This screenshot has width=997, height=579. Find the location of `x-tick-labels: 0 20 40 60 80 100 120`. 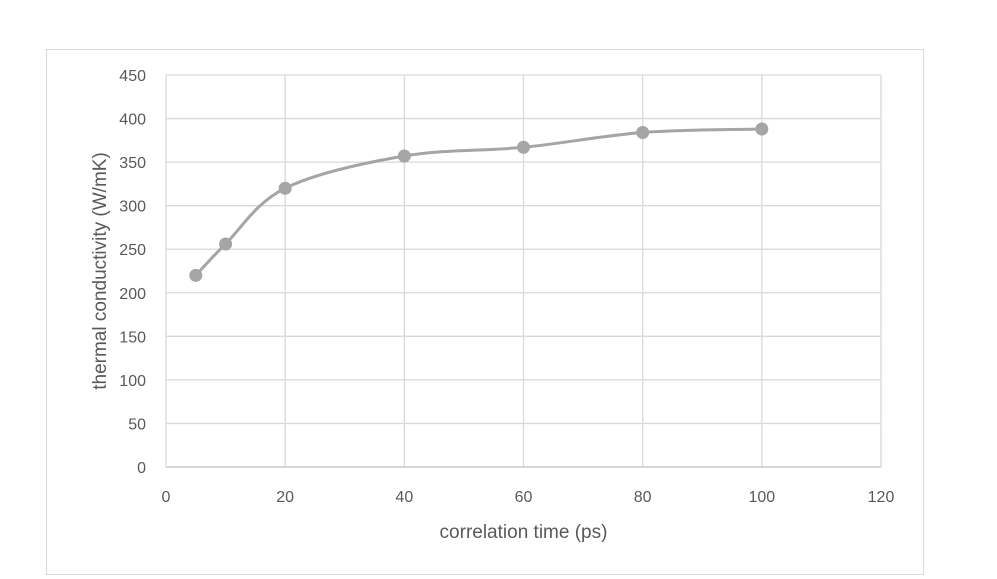

x-tick-labels: 0 20 40 60 80 100 120 is located at coordinates (528, 497).